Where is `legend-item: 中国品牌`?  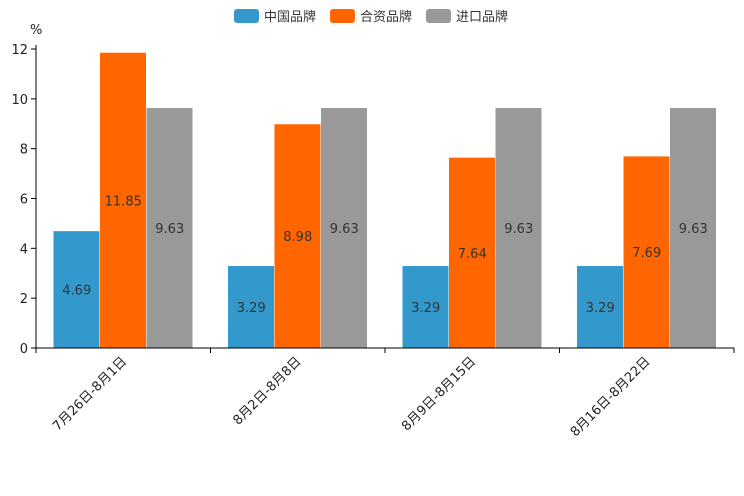 legend-item: 中国品牌 is located at coordinates (275, 17).